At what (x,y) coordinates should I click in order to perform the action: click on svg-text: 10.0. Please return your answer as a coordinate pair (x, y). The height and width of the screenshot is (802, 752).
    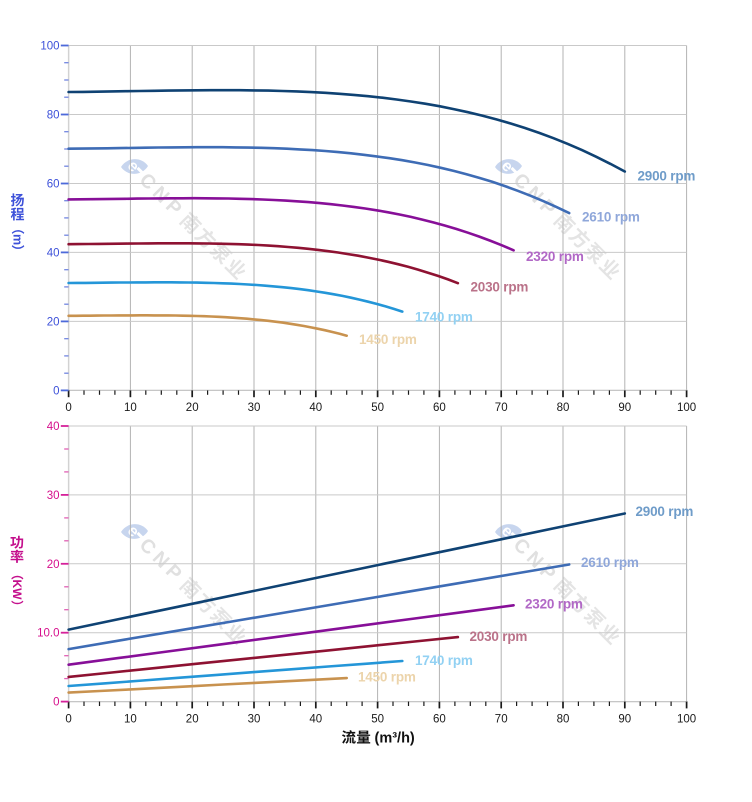
    Looking at the image, I should click on (48, 634).